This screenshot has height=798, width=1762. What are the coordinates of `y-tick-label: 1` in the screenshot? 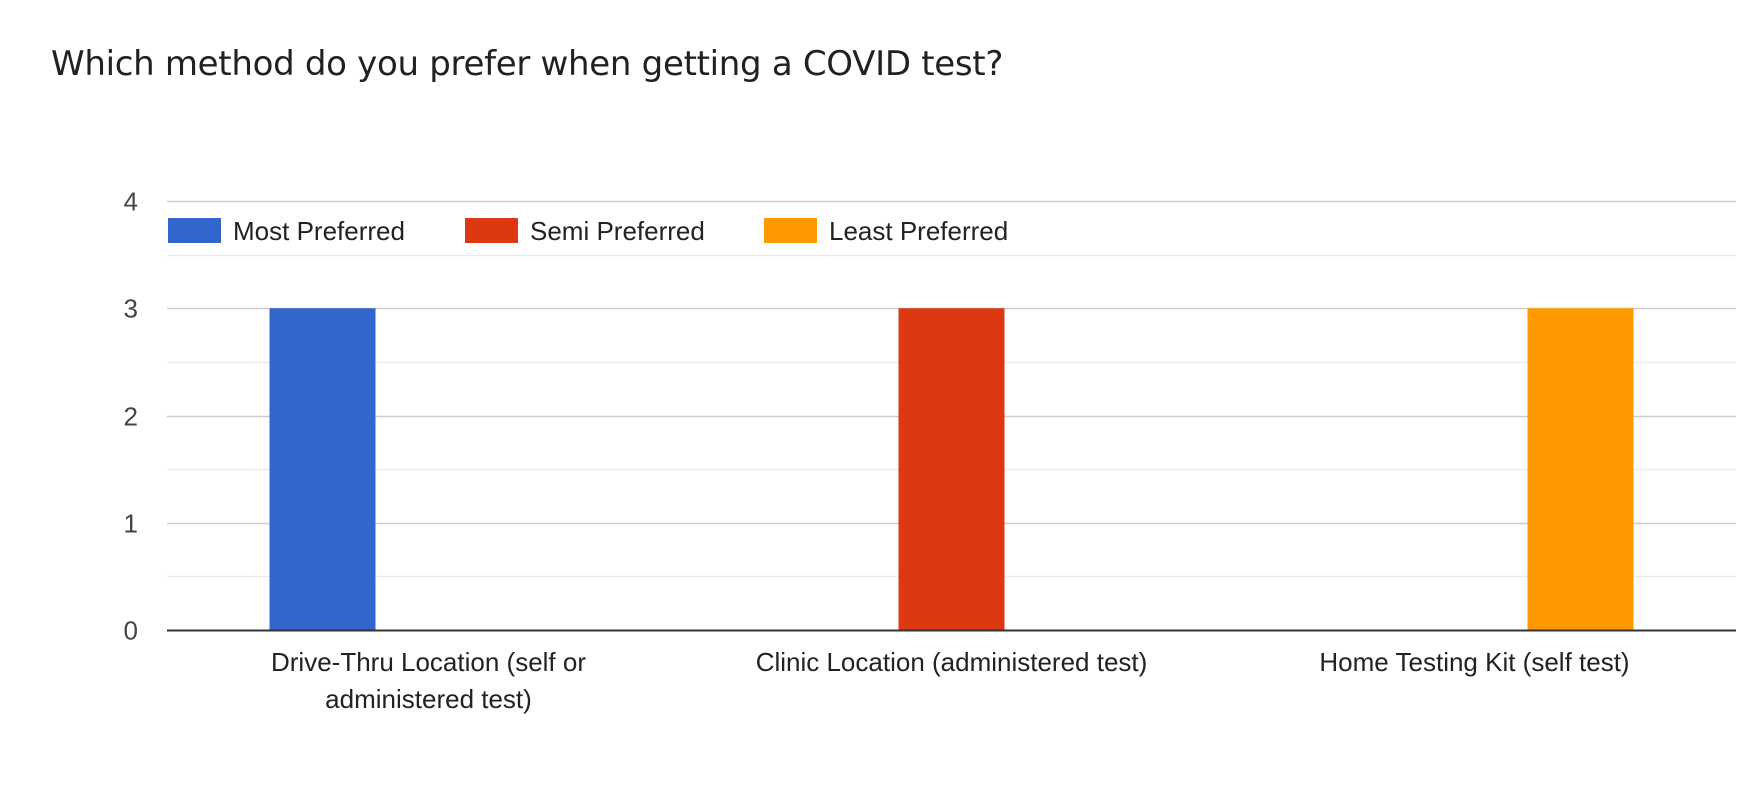 It's located at (131, 524).